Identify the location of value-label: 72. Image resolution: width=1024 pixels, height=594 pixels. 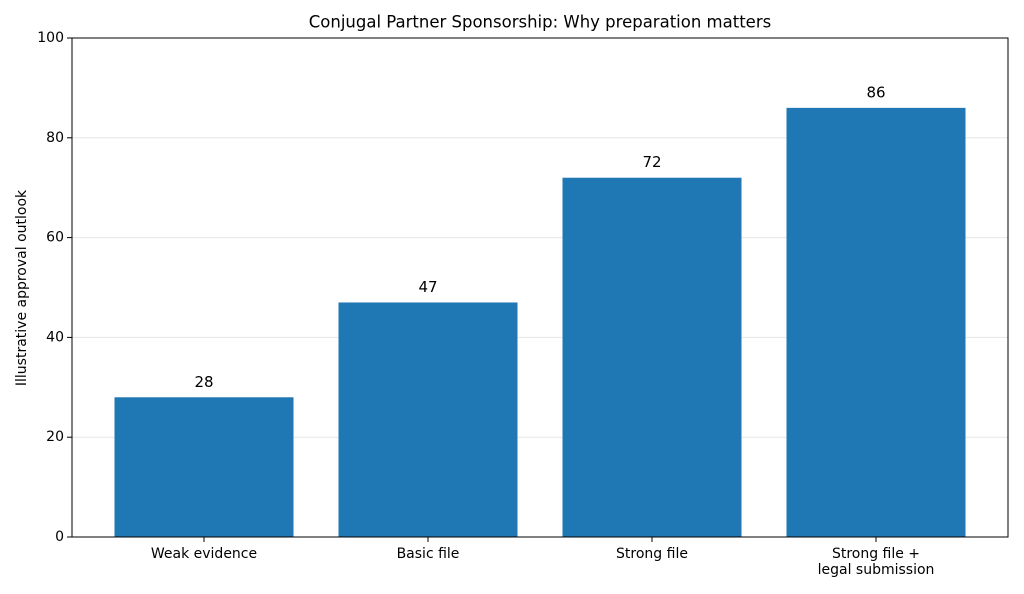
(651, 162).